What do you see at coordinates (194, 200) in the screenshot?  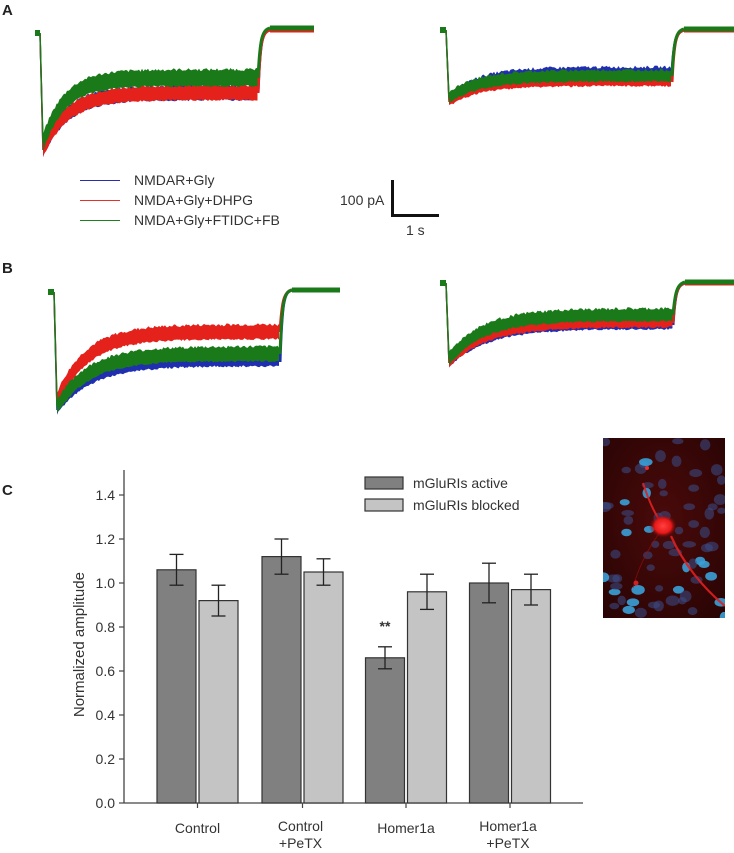 I see `legend-label: NMDA+Gly+DHPG` at bounding box center [194, 200].